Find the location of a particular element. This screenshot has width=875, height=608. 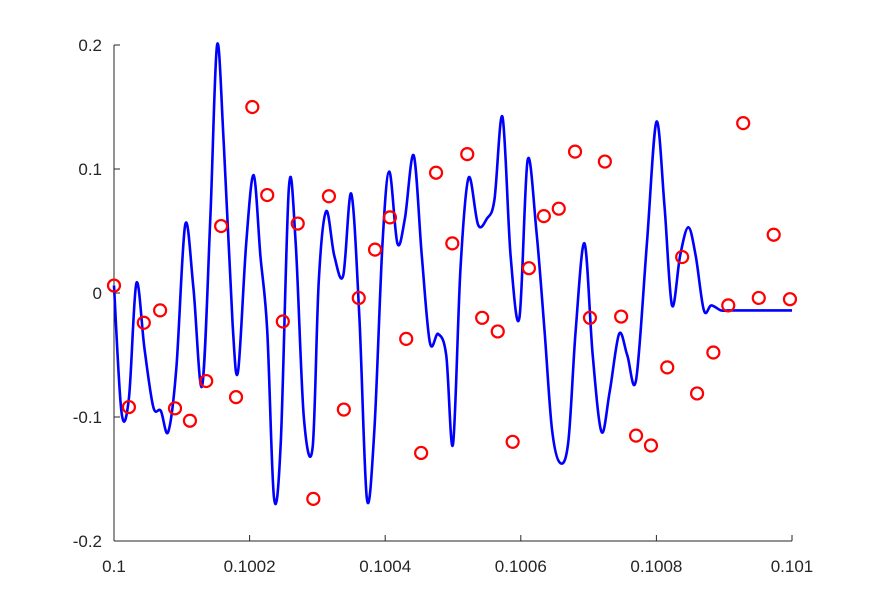

x-tick-label: 0.1006 is located at coordinates (521, 566).